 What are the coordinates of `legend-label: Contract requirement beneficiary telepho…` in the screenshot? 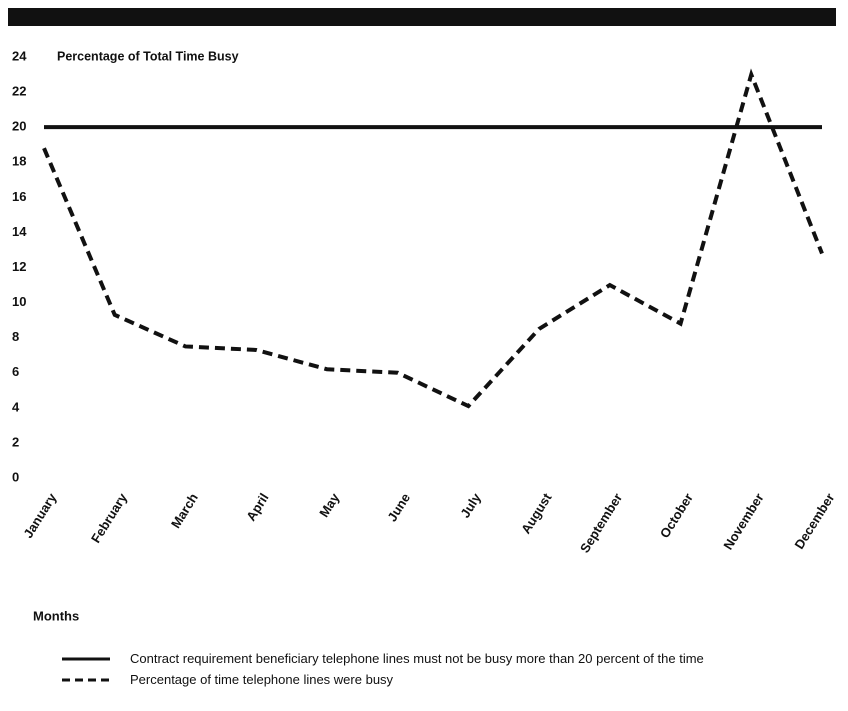 It's located at (417, 658).